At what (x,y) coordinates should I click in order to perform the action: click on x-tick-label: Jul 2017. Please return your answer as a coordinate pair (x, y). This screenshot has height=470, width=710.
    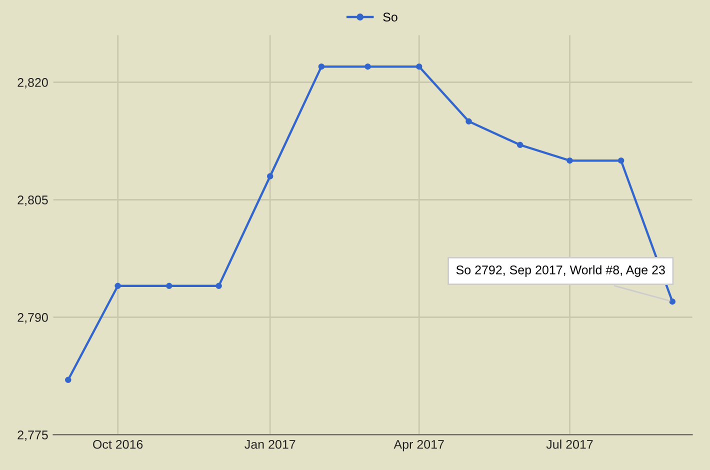
    Looking at the image, I should click on (569, 444).